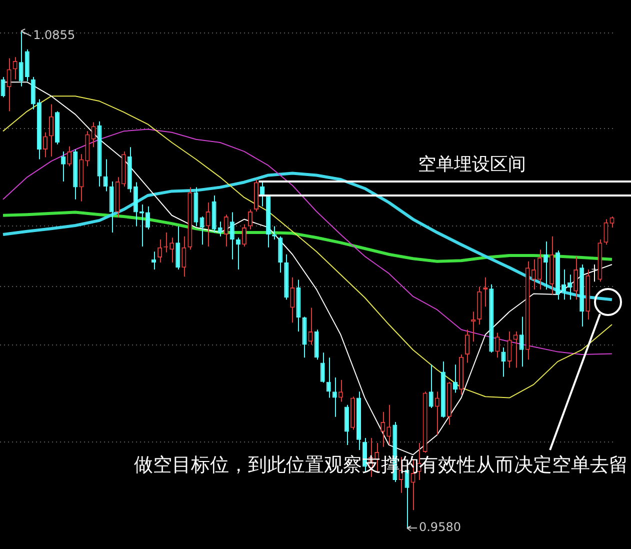 Image resolution: width=631 pixels, height=549 pixels. I want to click on ref-line-label: 空单埋设区间, so click(472, 165).